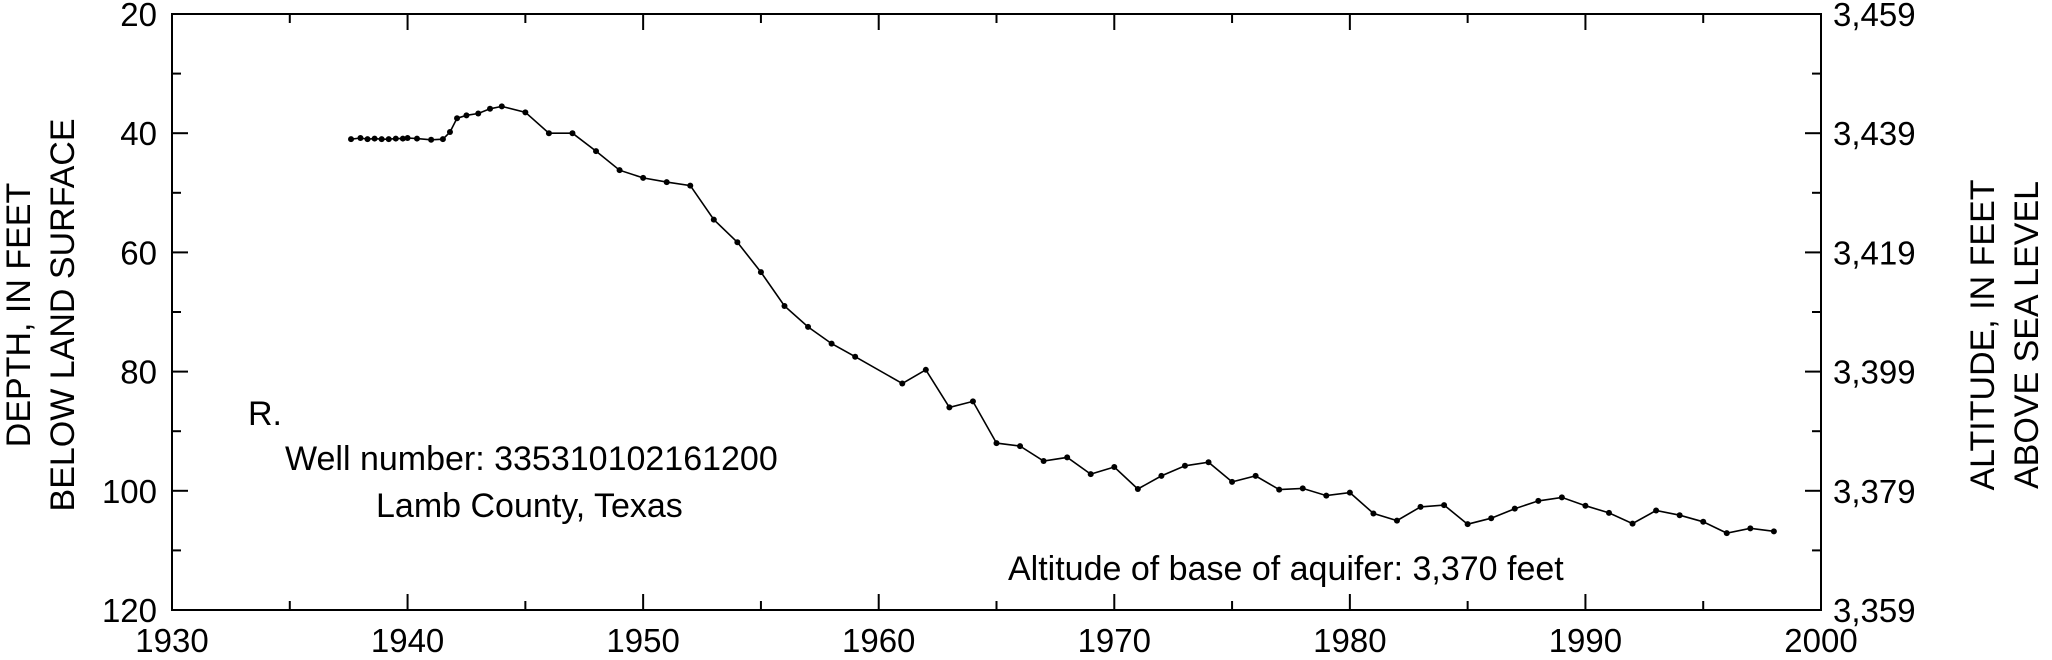 The height and width of the screenshot is (660, 2052). Describe the element at coordinates (129, 491) in the screenshot. I see `y-left-tick-label: 100` at that location.